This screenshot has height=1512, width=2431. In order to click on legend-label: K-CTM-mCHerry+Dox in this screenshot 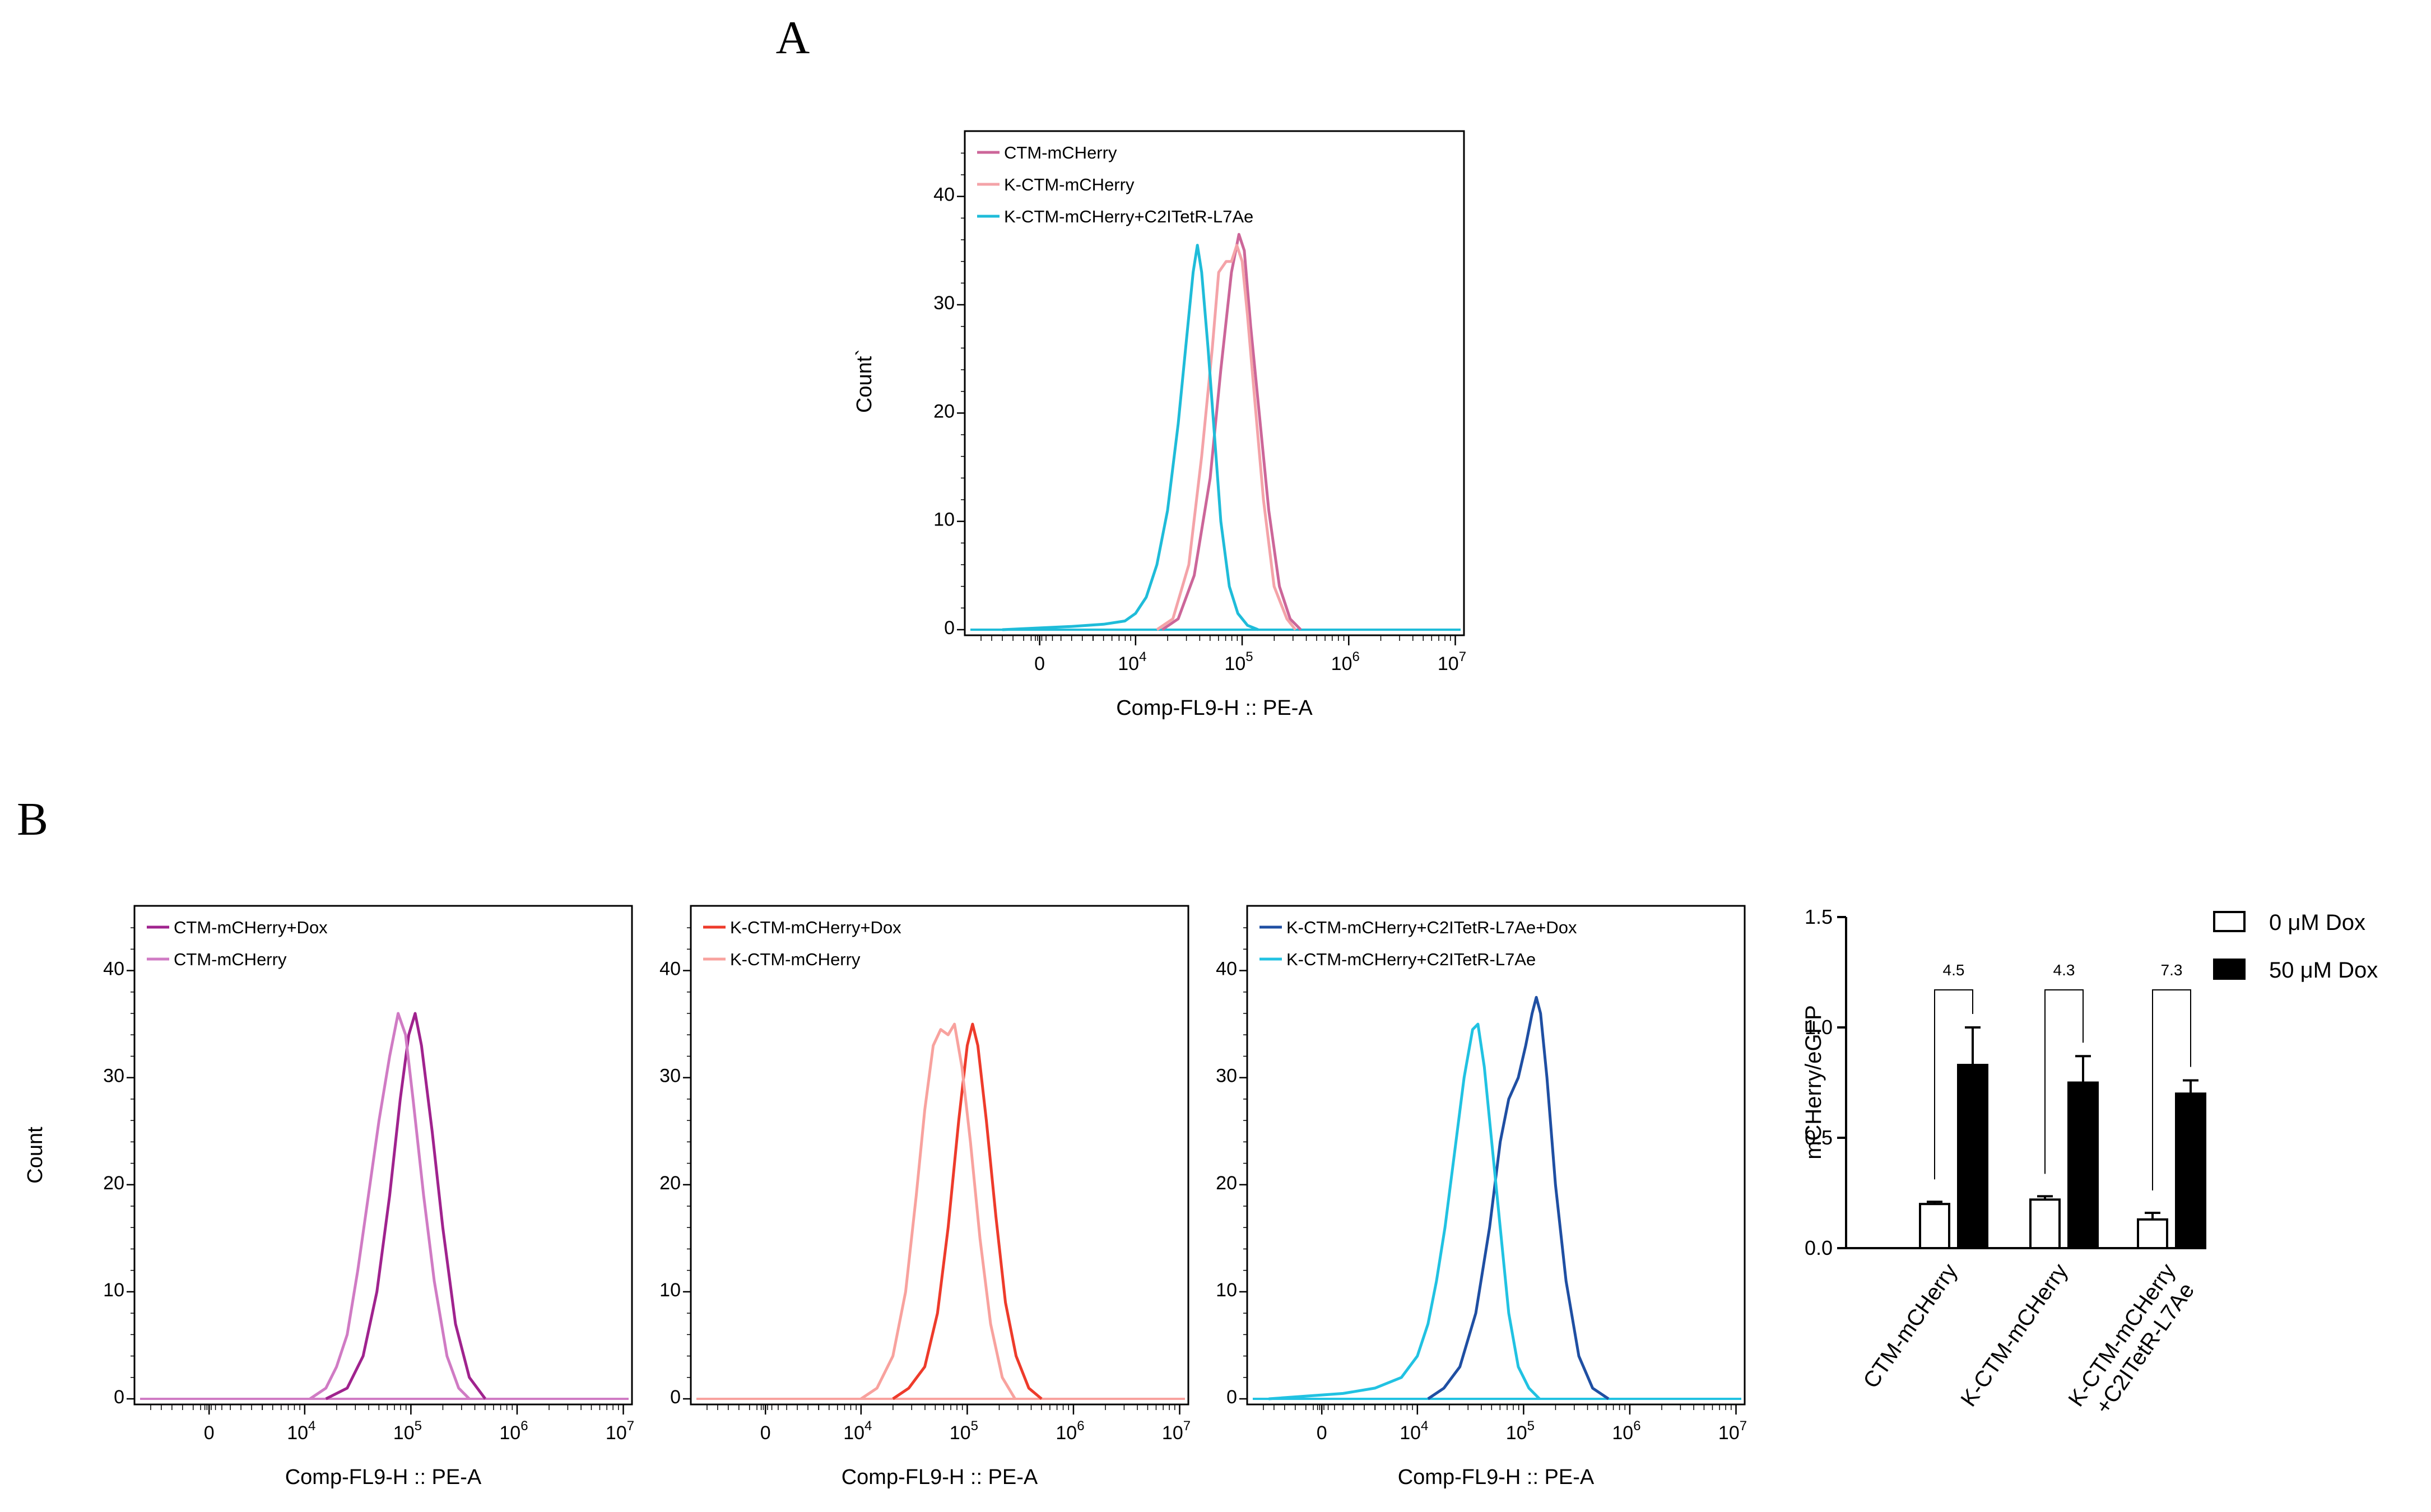, I will do `click(815, 927)`.